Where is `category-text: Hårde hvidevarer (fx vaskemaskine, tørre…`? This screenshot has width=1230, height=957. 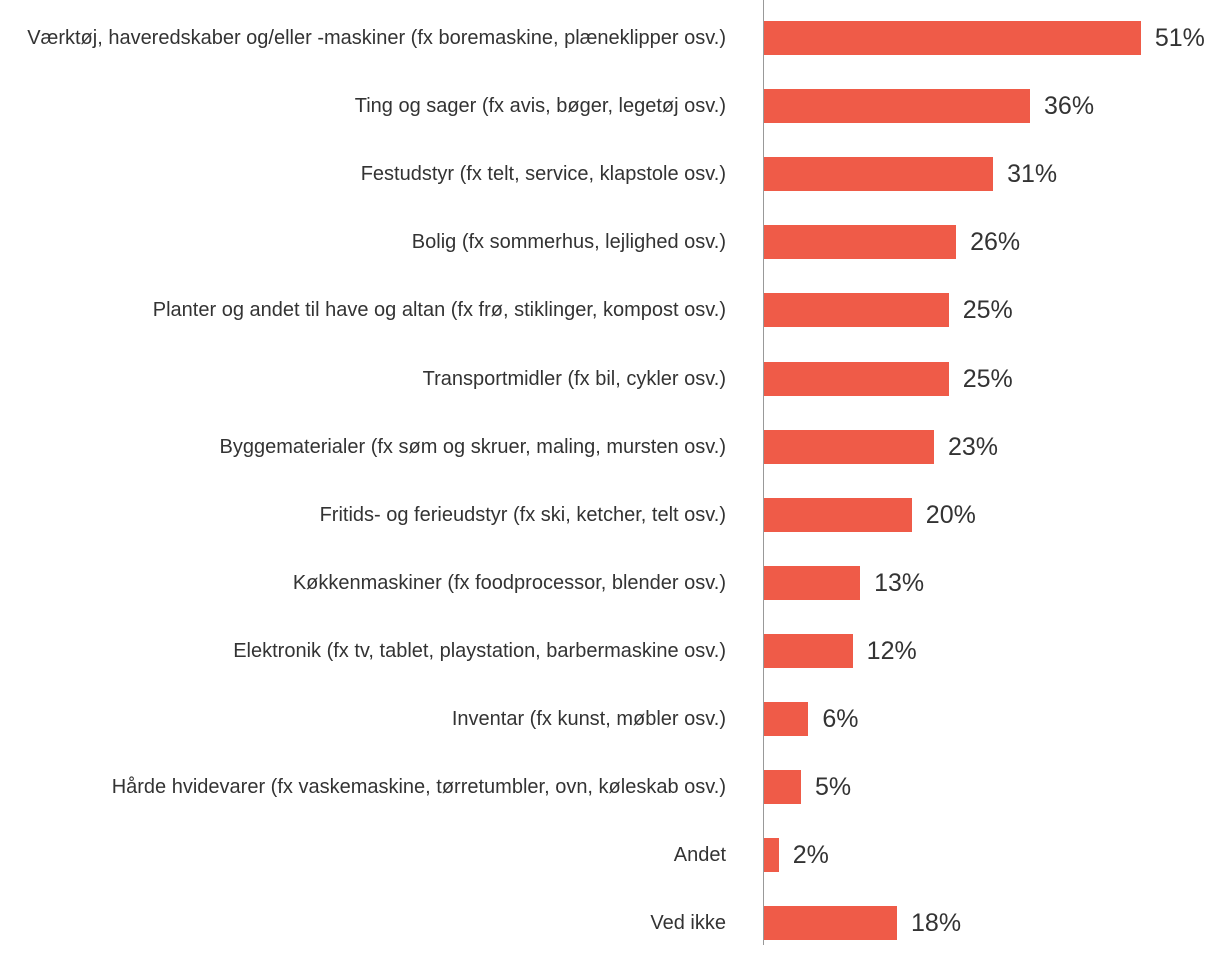
category-text: Hårde hvidevarer (fx vaskemaskine, tørre… is located at coordinates (418, 787).